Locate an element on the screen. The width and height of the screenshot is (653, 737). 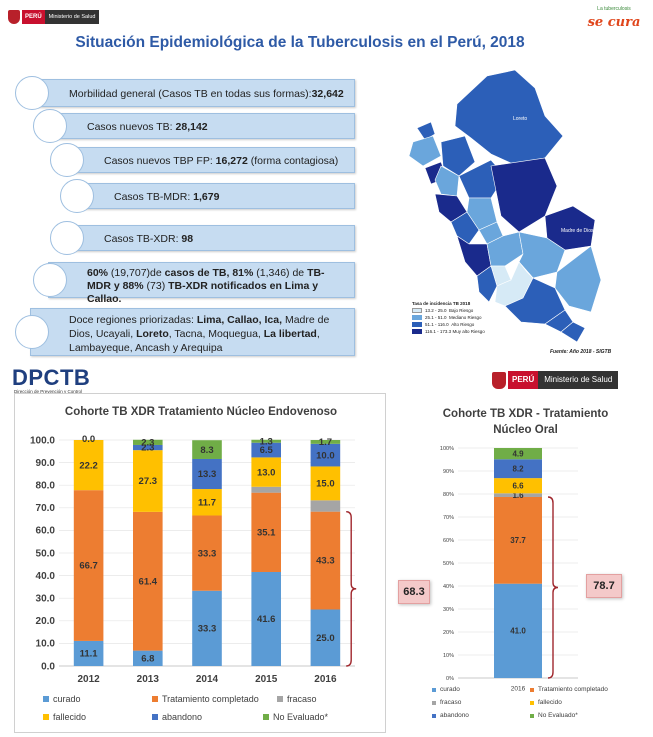
data-label: 41.6 is located at coordinates (266, 619).